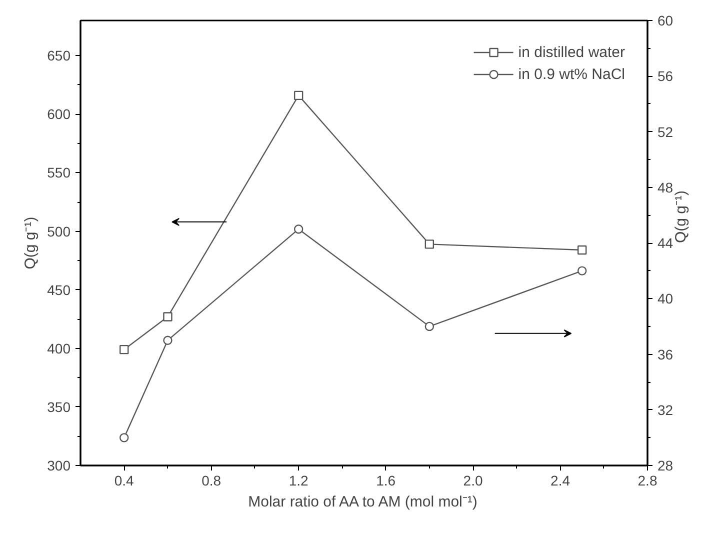  Describe the element at coordinates (666, 187) in the screenshot. I see `y2-tick-label: 48` at that location.